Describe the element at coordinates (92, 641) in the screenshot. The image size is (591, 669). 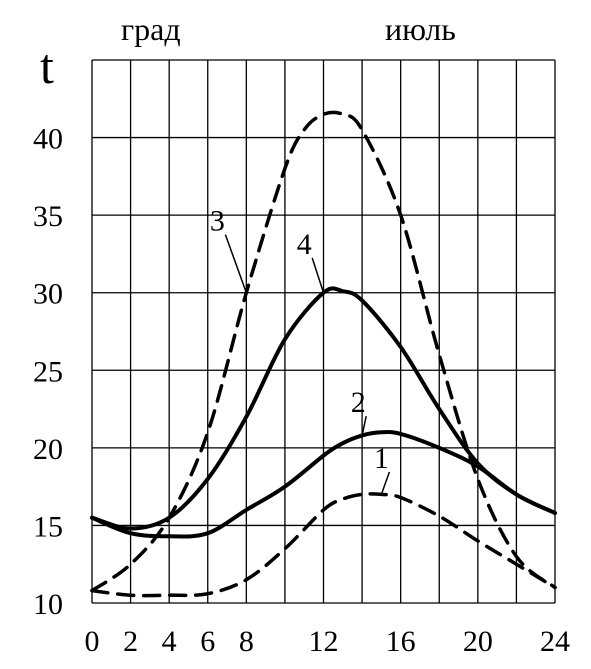
I see `x-tick-label: 0` at that location.